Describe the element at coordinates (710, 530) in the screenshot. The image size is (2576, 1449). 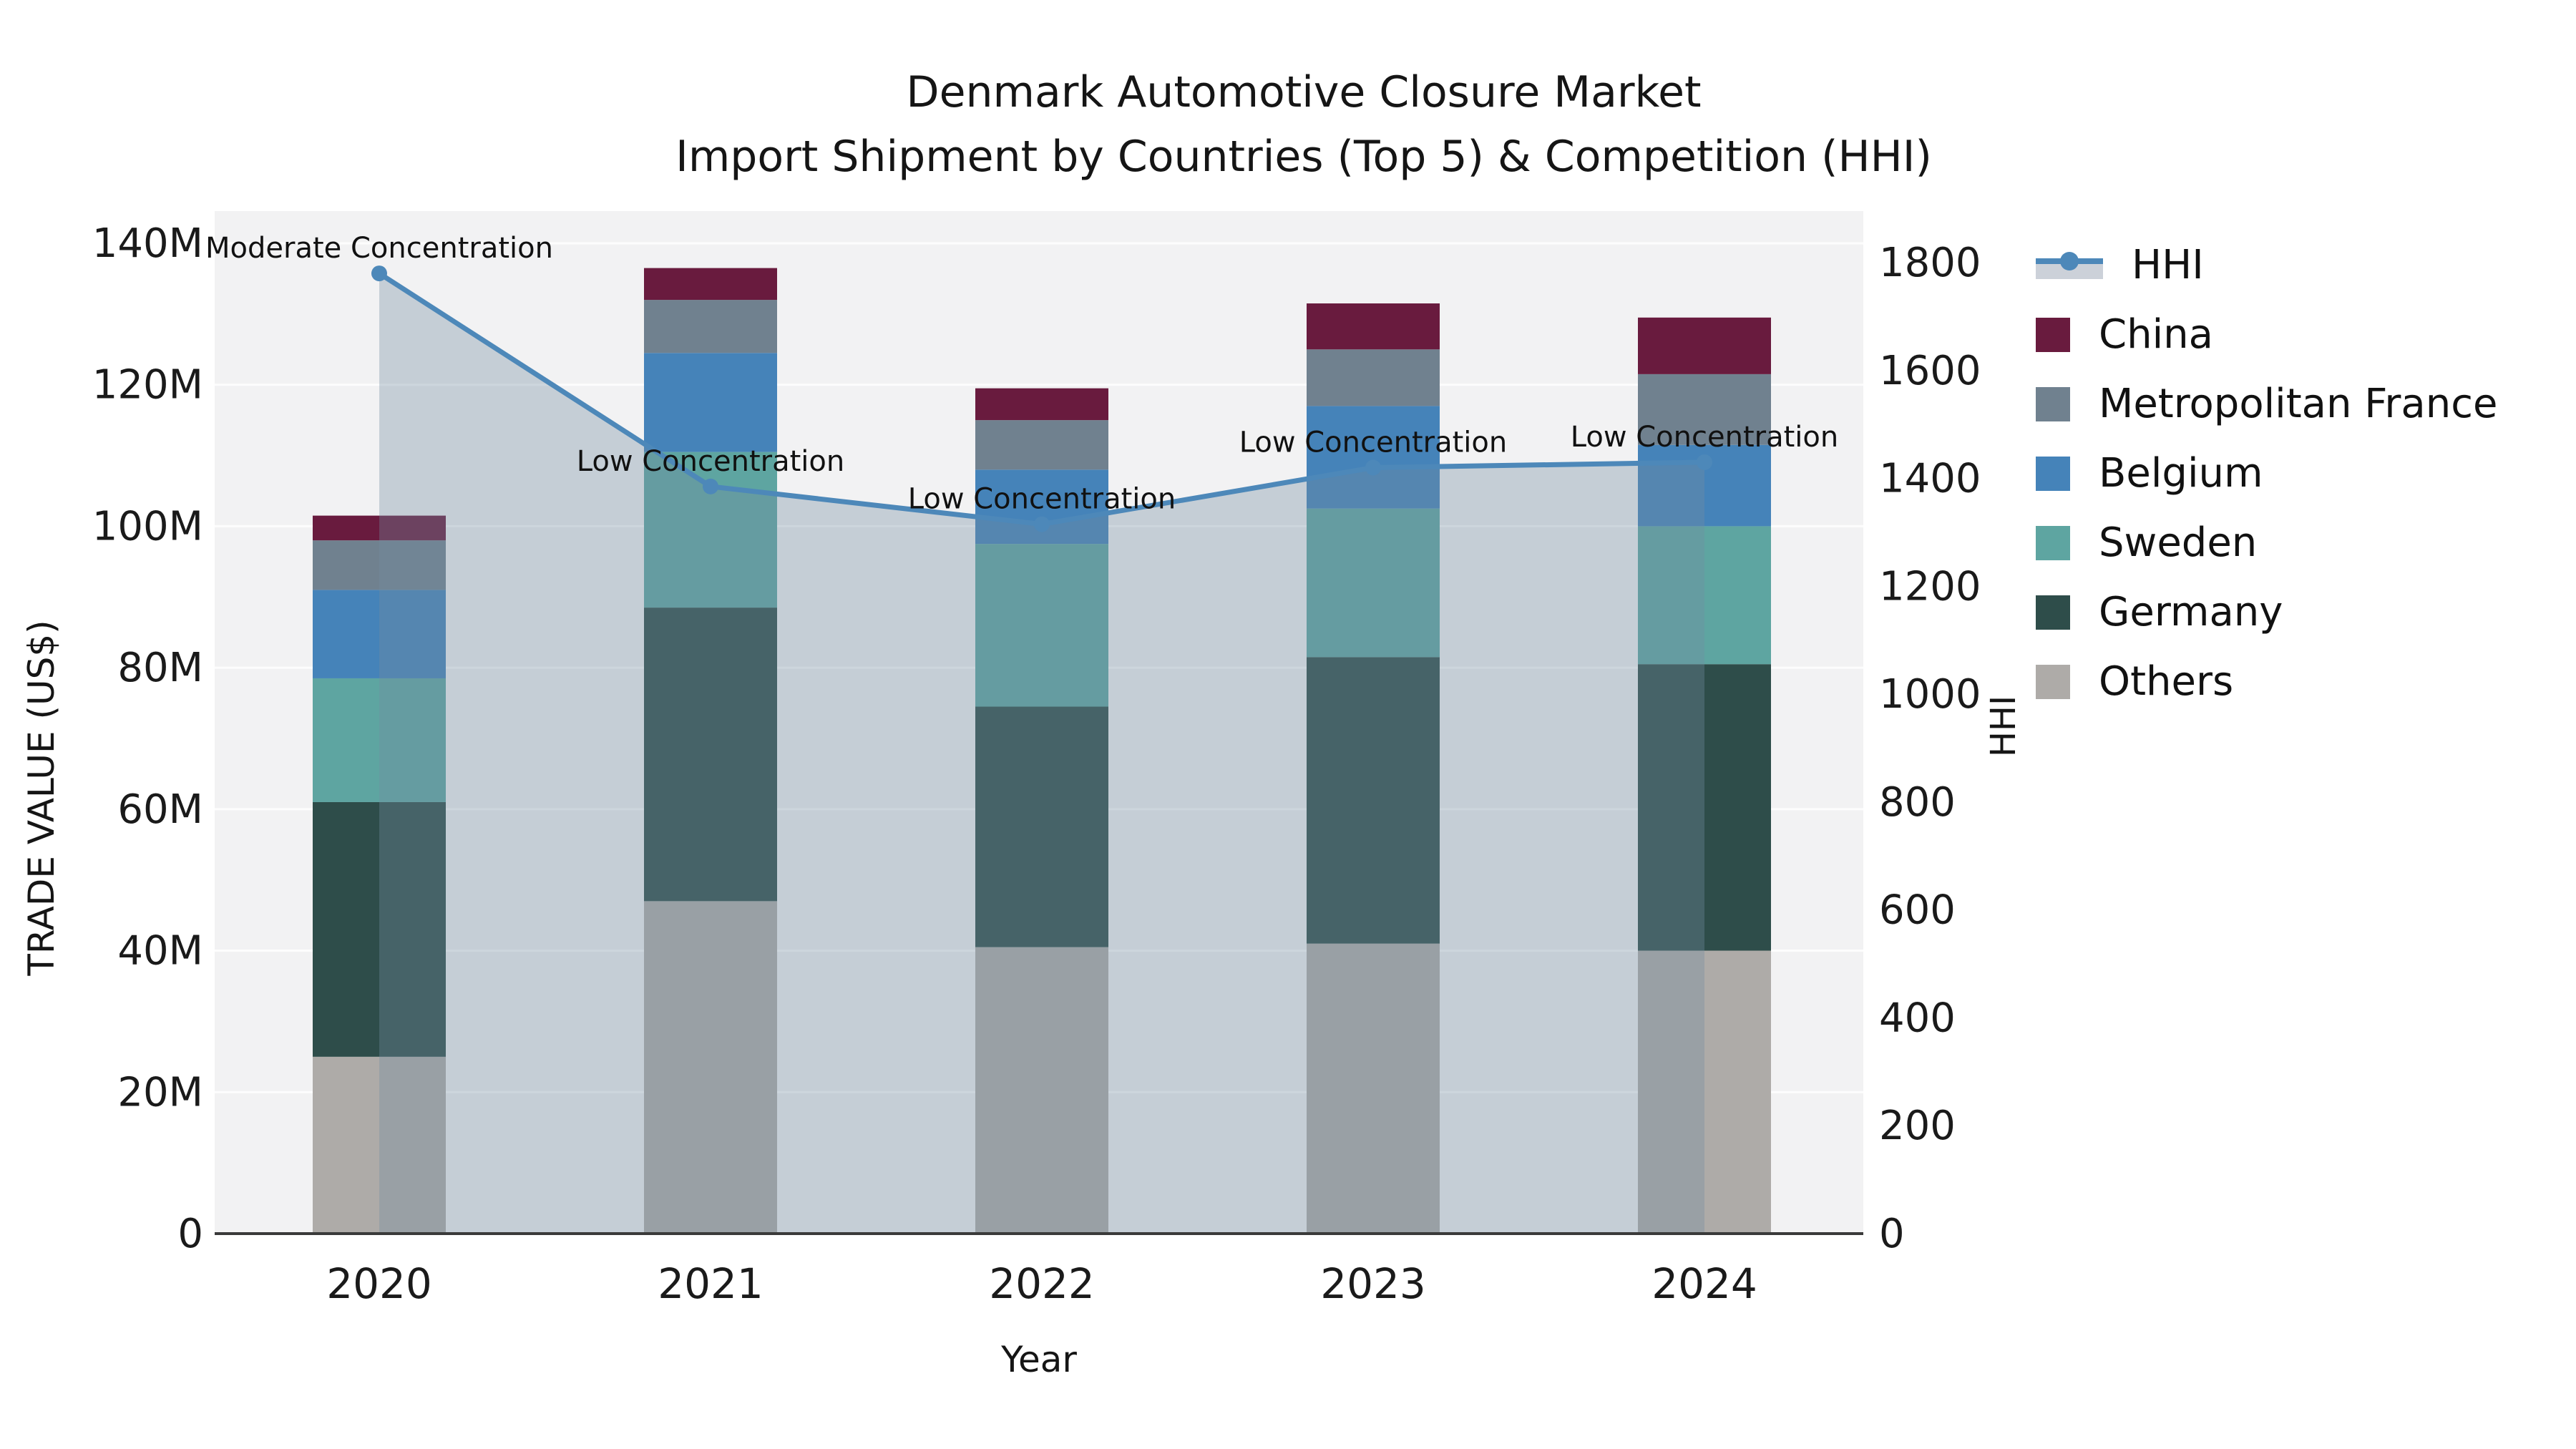
I see `bar-segment-sweden-2021` at that location.